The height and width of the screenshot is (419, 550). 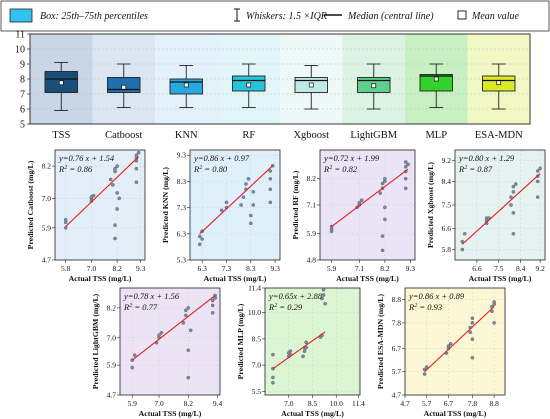 I want to click on scatter-ytick-label-esa-mdn-0: 4.7, so click(x=397, y=395).